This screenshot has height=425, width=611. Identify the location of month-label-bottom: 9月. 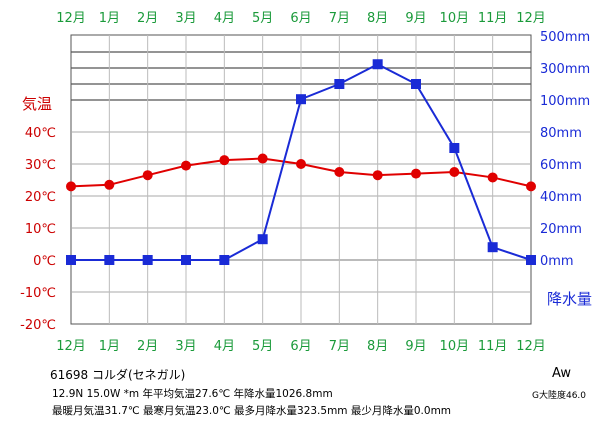
(415, 346).